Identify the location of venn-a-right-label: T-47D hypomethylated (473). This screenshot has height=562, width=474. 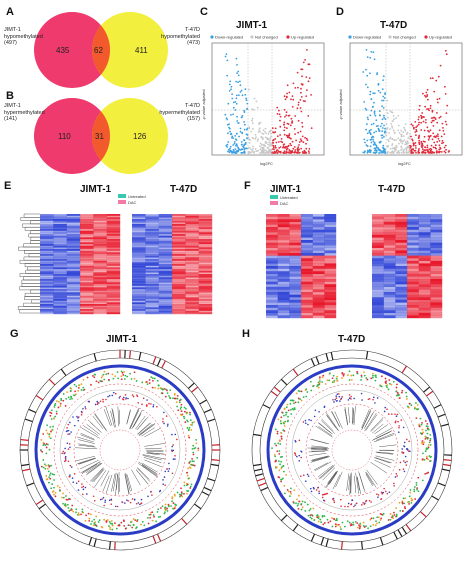
(180, 37).